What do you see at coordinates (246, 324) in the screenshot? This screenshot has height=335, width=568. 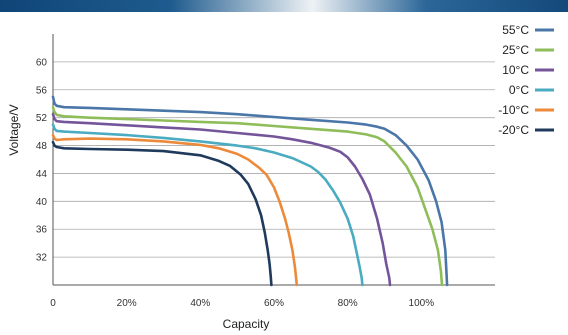 I see `x-axis-title: Capacity` at bounding box center [246, 324].